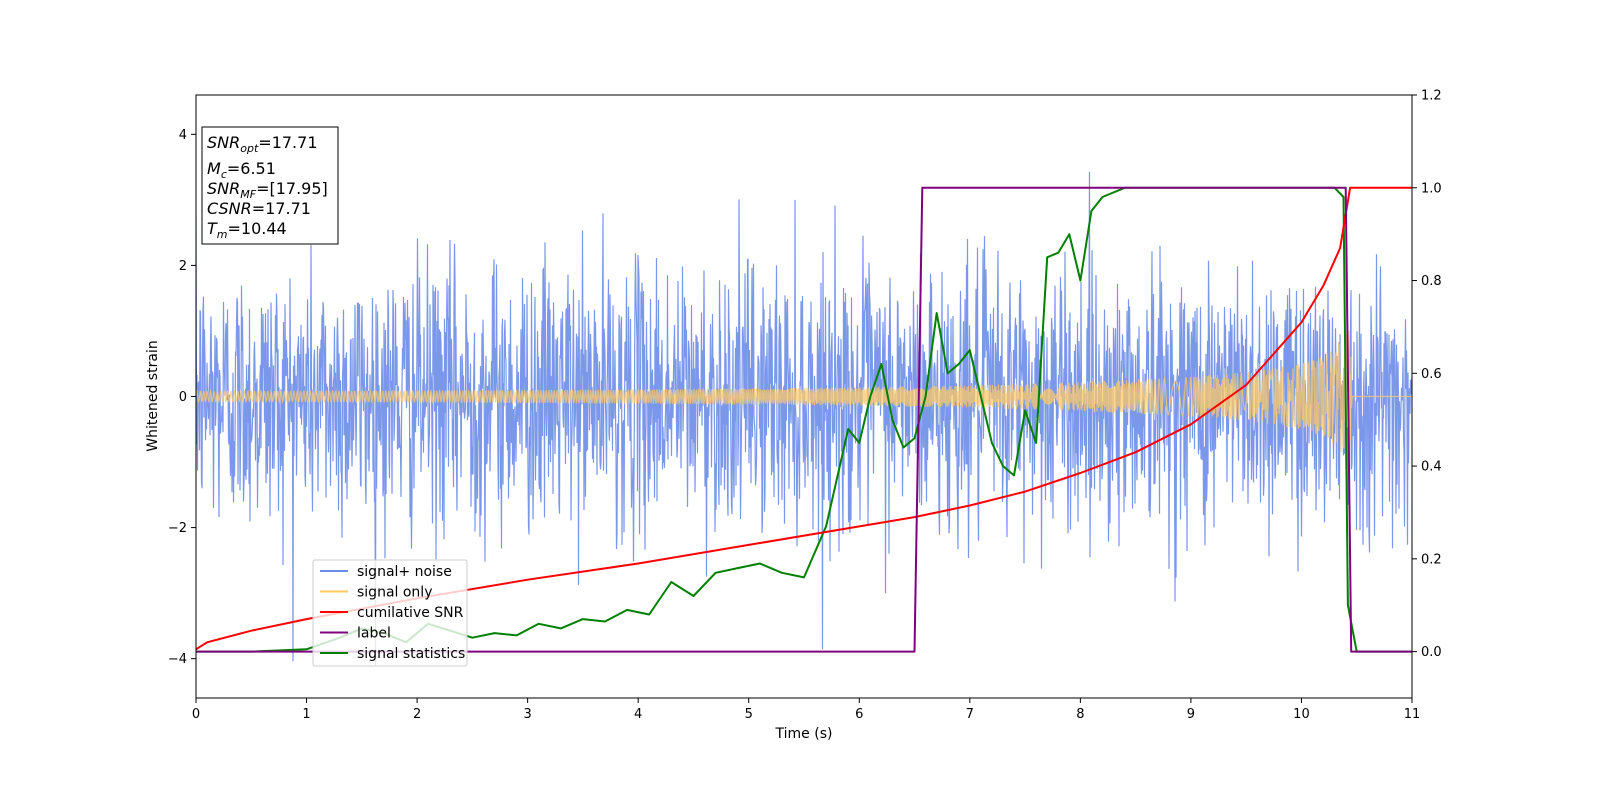 This screenshot has height=800, width=1600. What do you see at coordinates (411, 654) in the screenshot?
I see `legend-label-signal-statistics: signal statistics` at bounding box center [411, 654].